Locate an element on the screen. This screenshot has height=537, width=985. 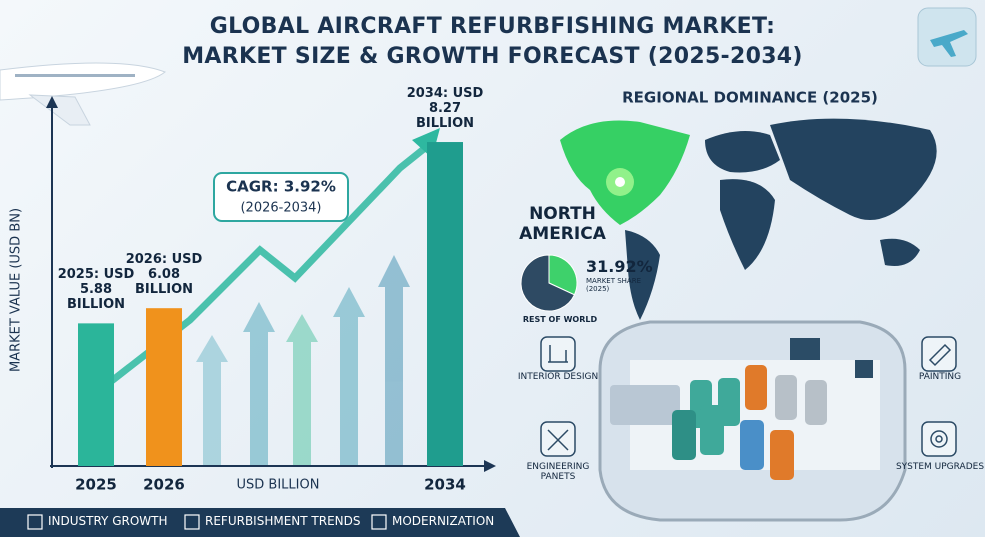
footer-item: MODERNIZATION is located at coordinates (443, 521).